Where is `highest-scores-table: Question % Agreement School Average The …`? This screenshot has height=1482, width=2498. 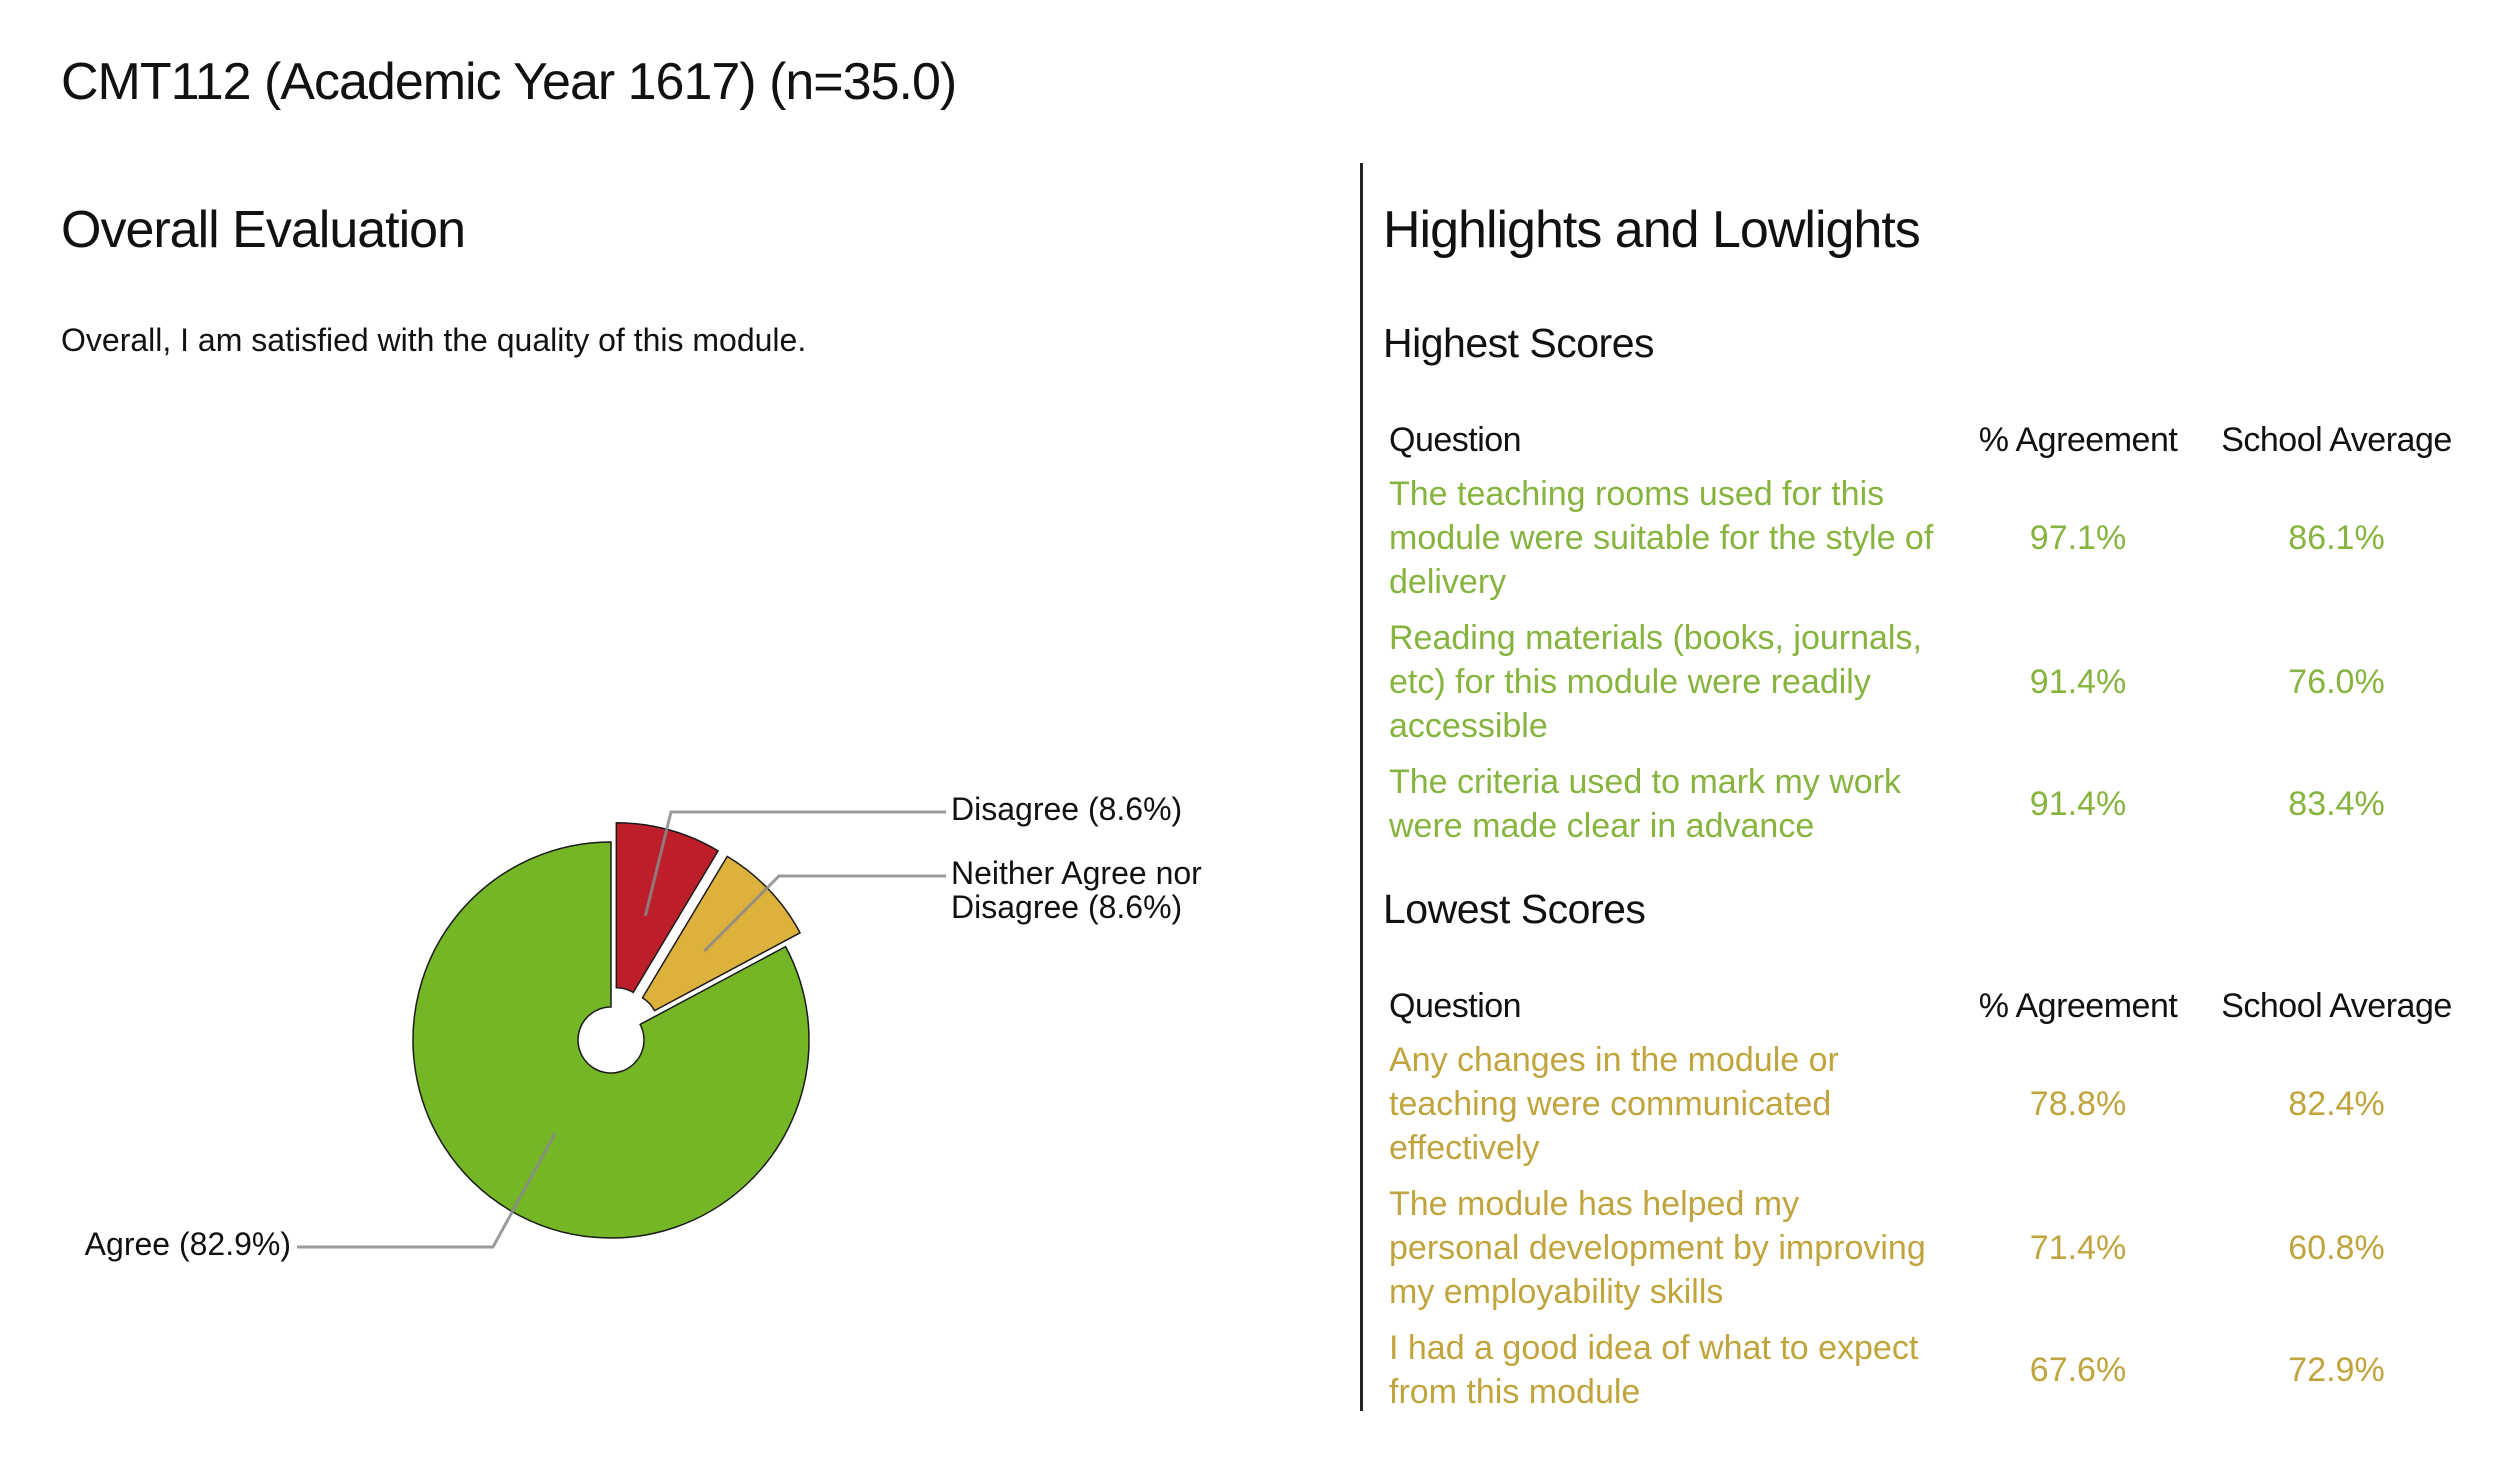
highest-scores-table: Question % Agreement School Average The … is located at coordinates (1921, 636).